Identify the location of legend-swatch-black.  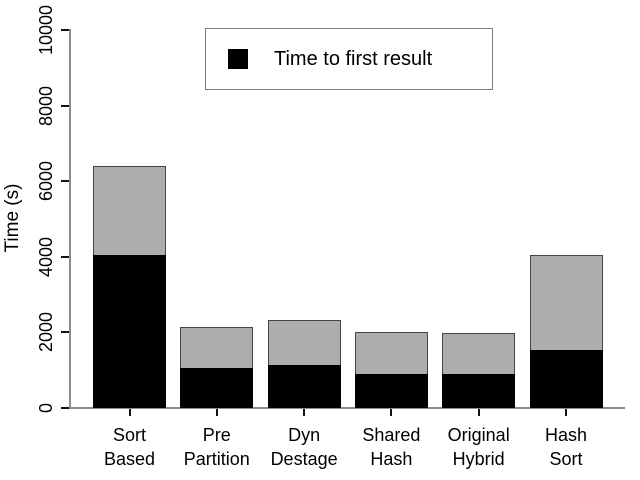
(238, 59).